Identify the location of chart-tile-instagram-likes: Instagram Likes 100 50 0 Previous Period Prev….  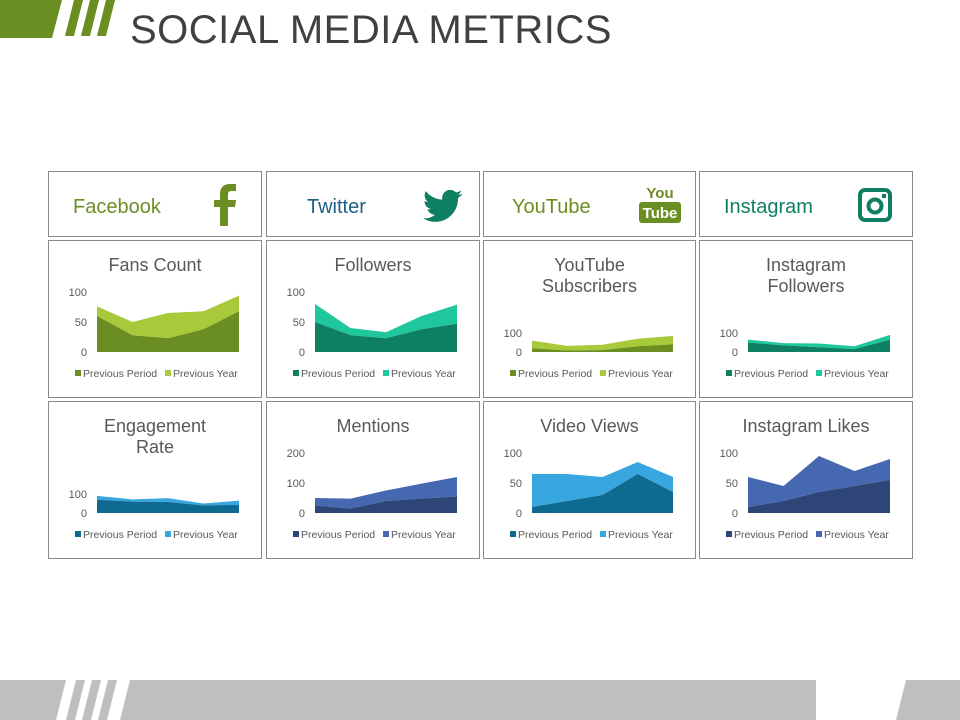
(806, 480).